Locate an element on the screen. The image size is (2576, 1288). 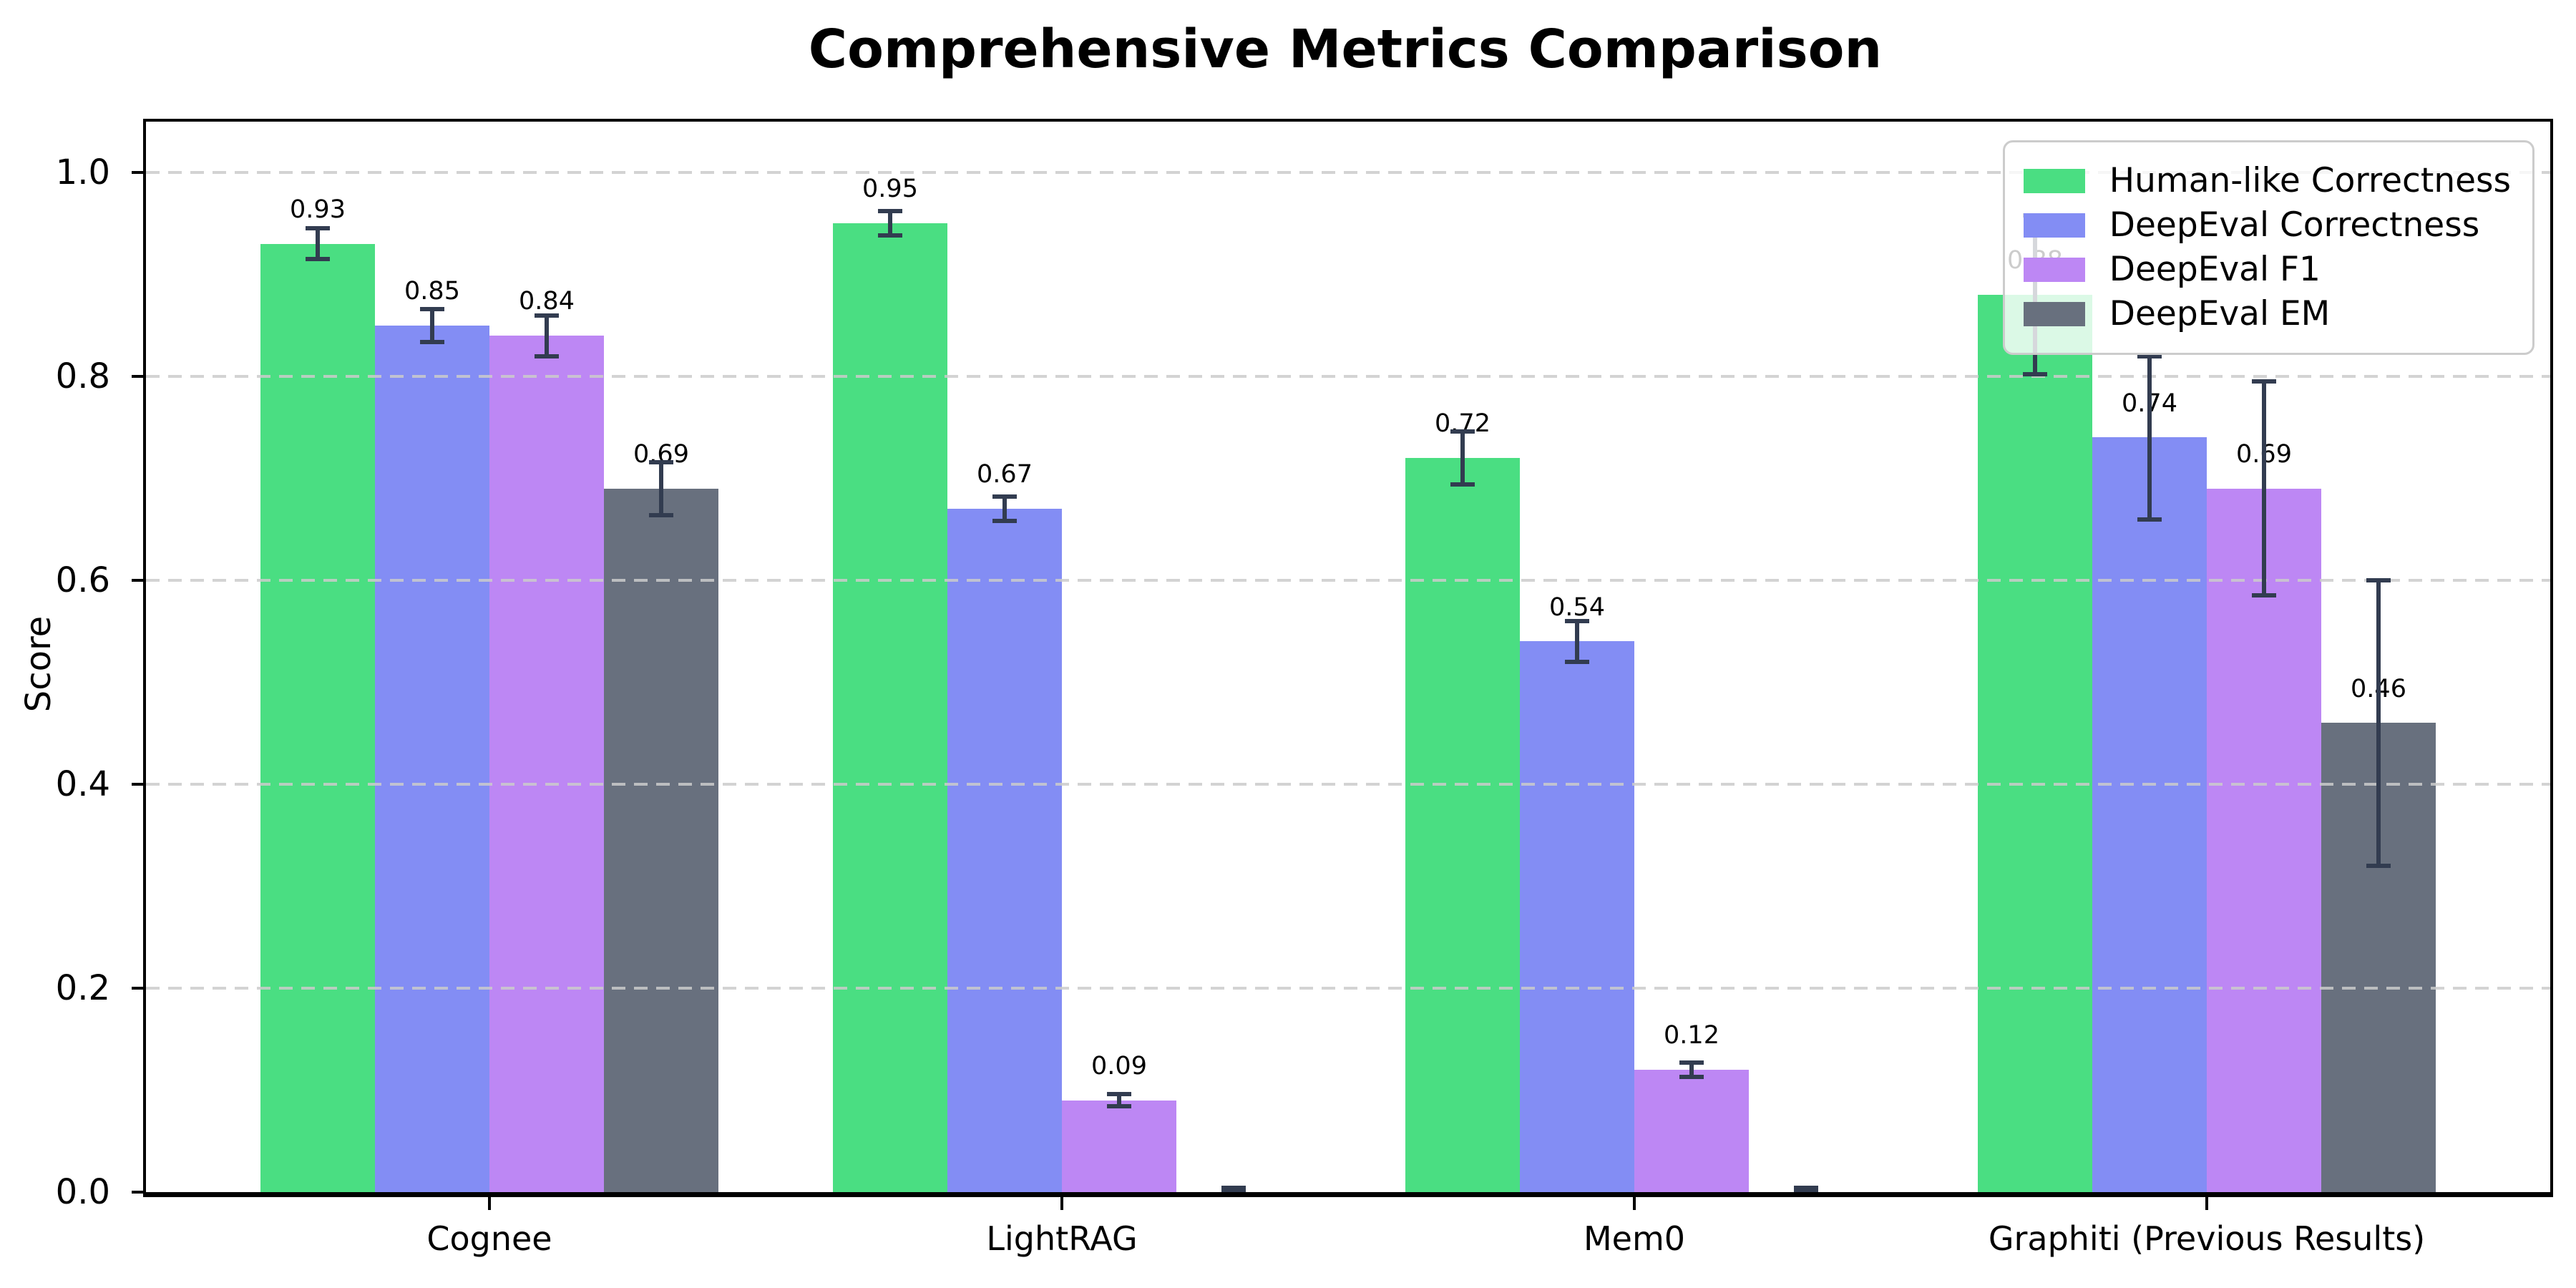
legend-label: Human-like Correctness is located at coordinates (2310, 180).